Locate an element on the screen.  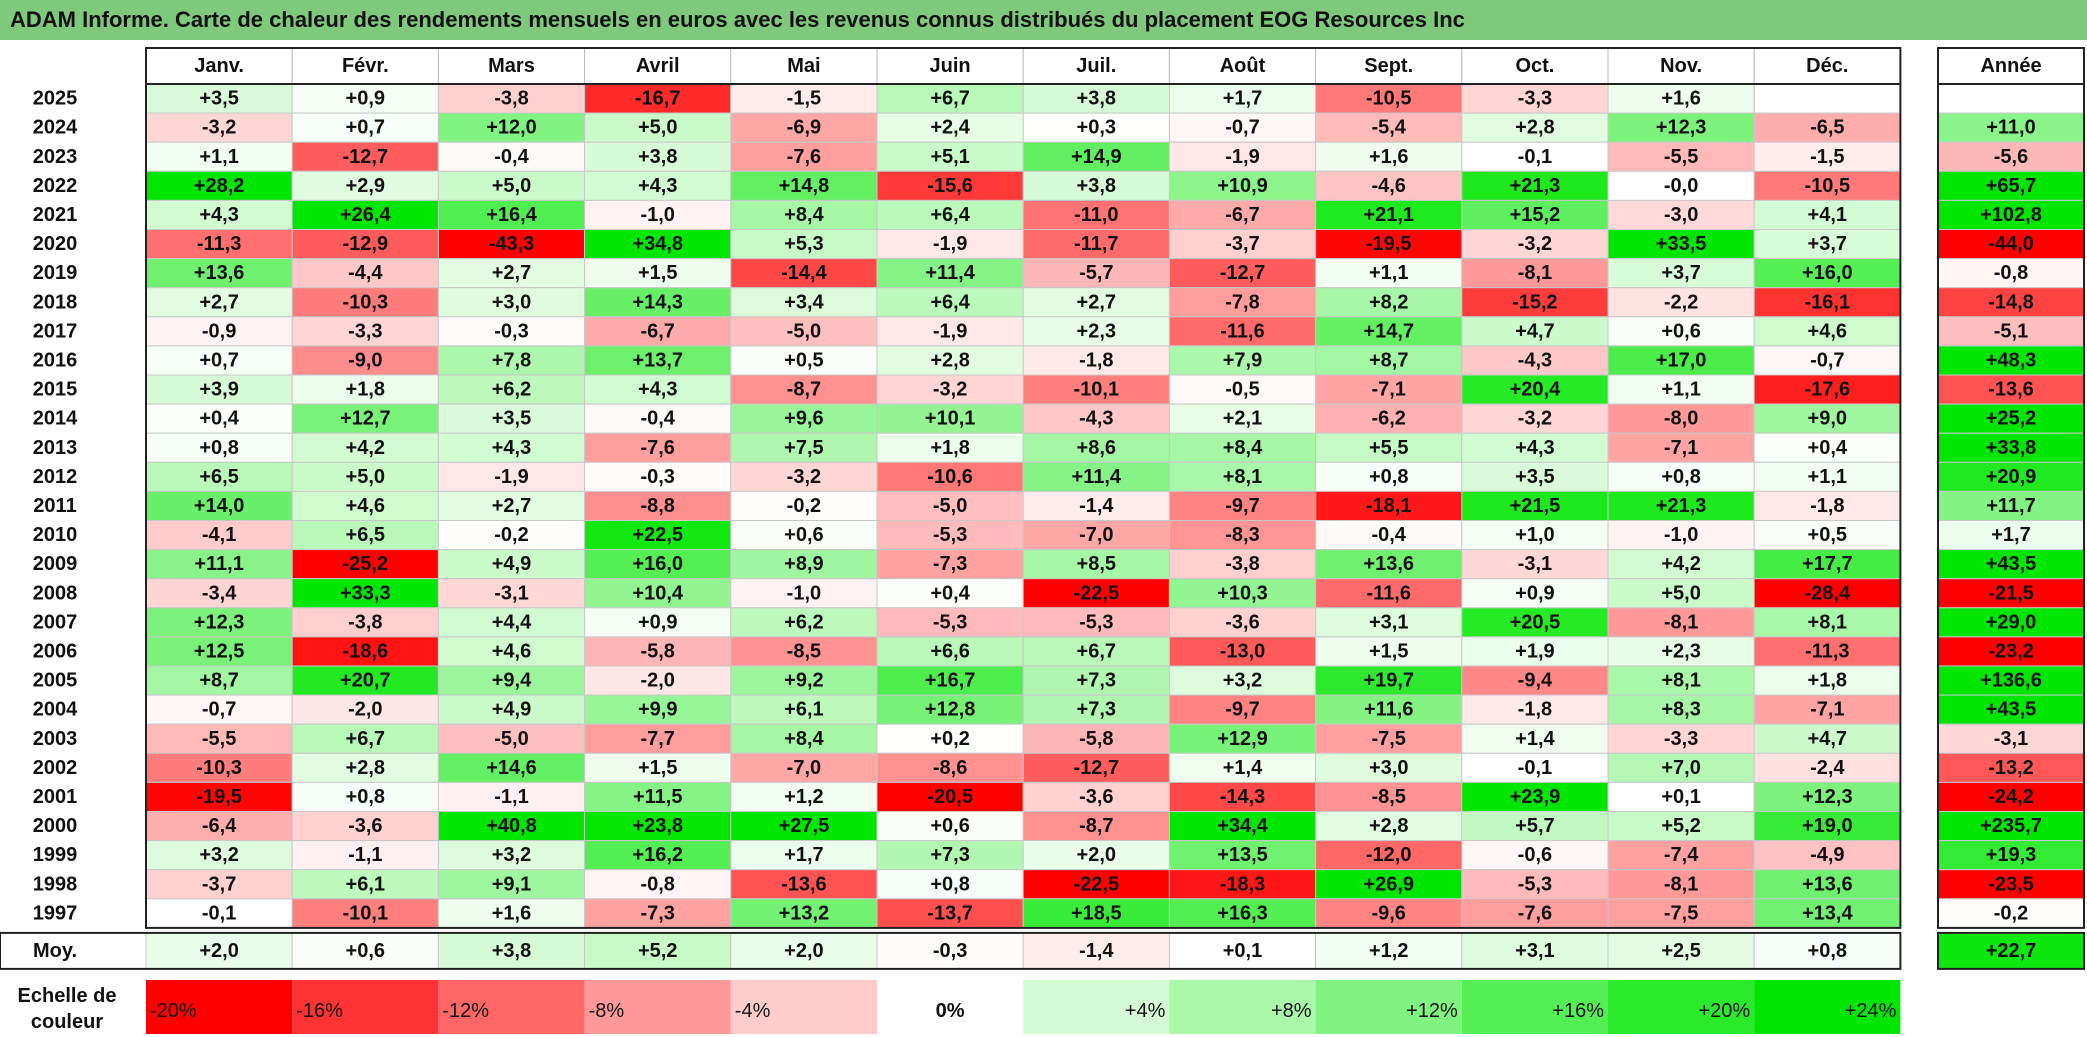
scale-label-line1: Echelle de is located at coordinates (67, 996).